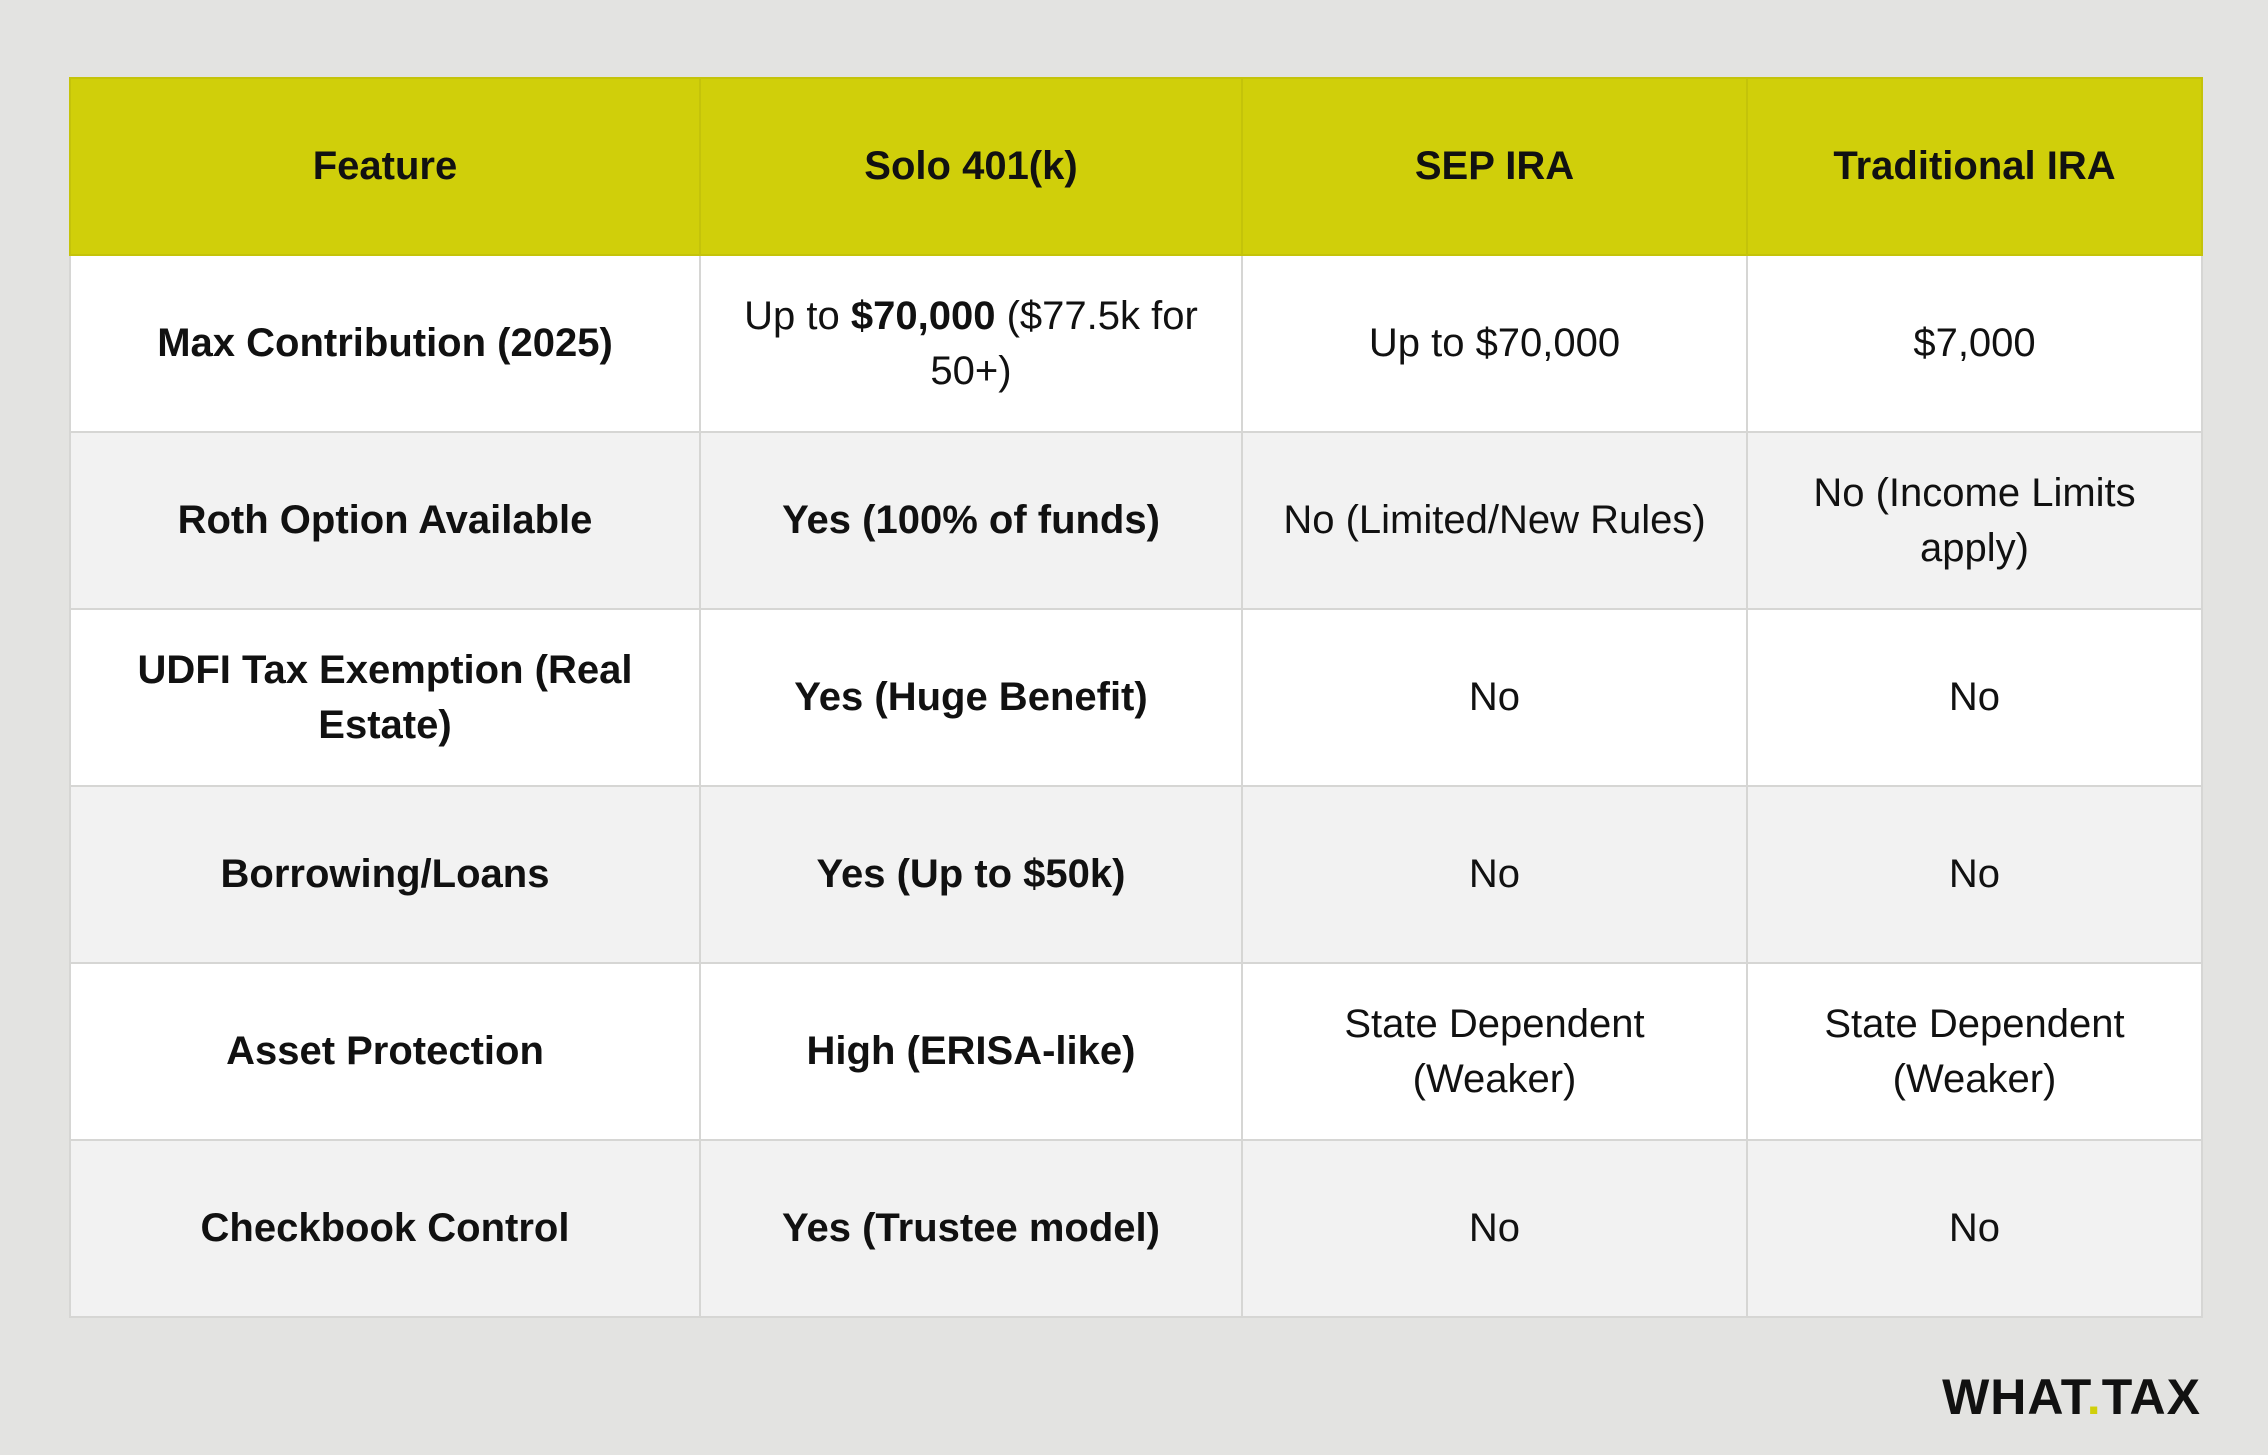 This screenshot has height=1455, width=2268. Describe the element at coordinates (385, 1228) in the screenshot. I see `table-cell: Checkbook Control` at that location.